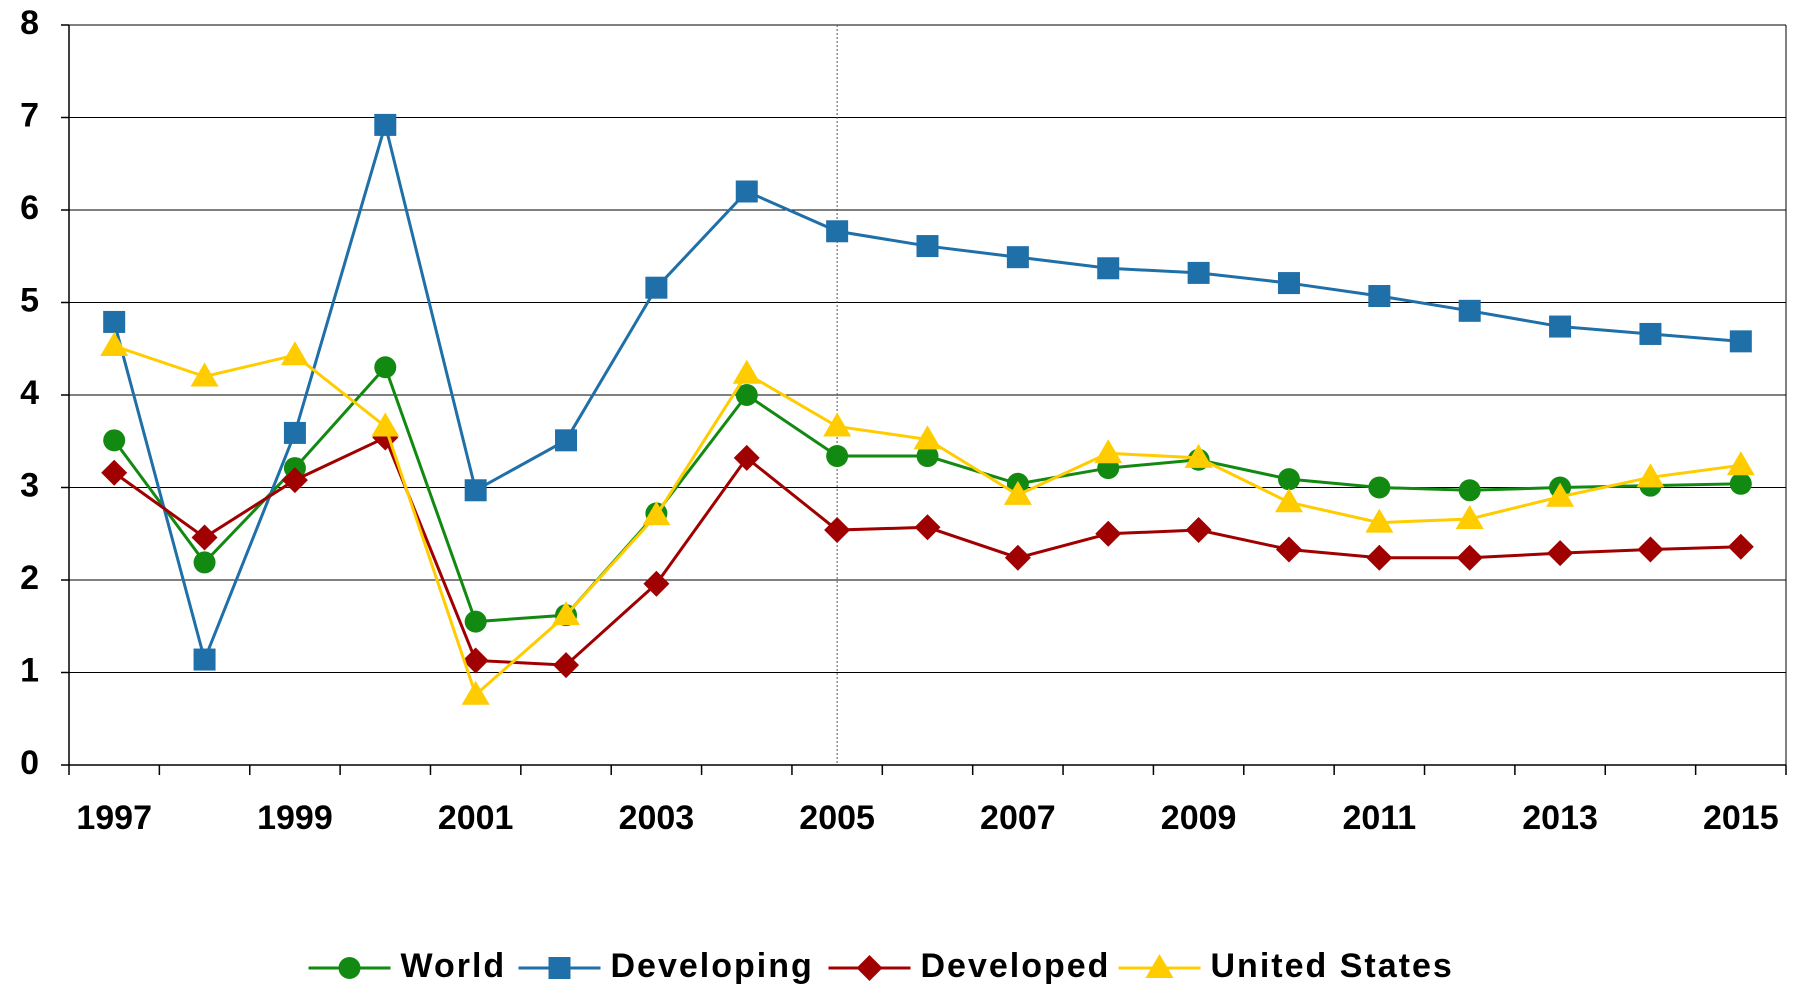  What do you see at coordinates (114, 818) in the screenshot?
I see `x-tick-label: 1997` at bounding box center [114, 818].